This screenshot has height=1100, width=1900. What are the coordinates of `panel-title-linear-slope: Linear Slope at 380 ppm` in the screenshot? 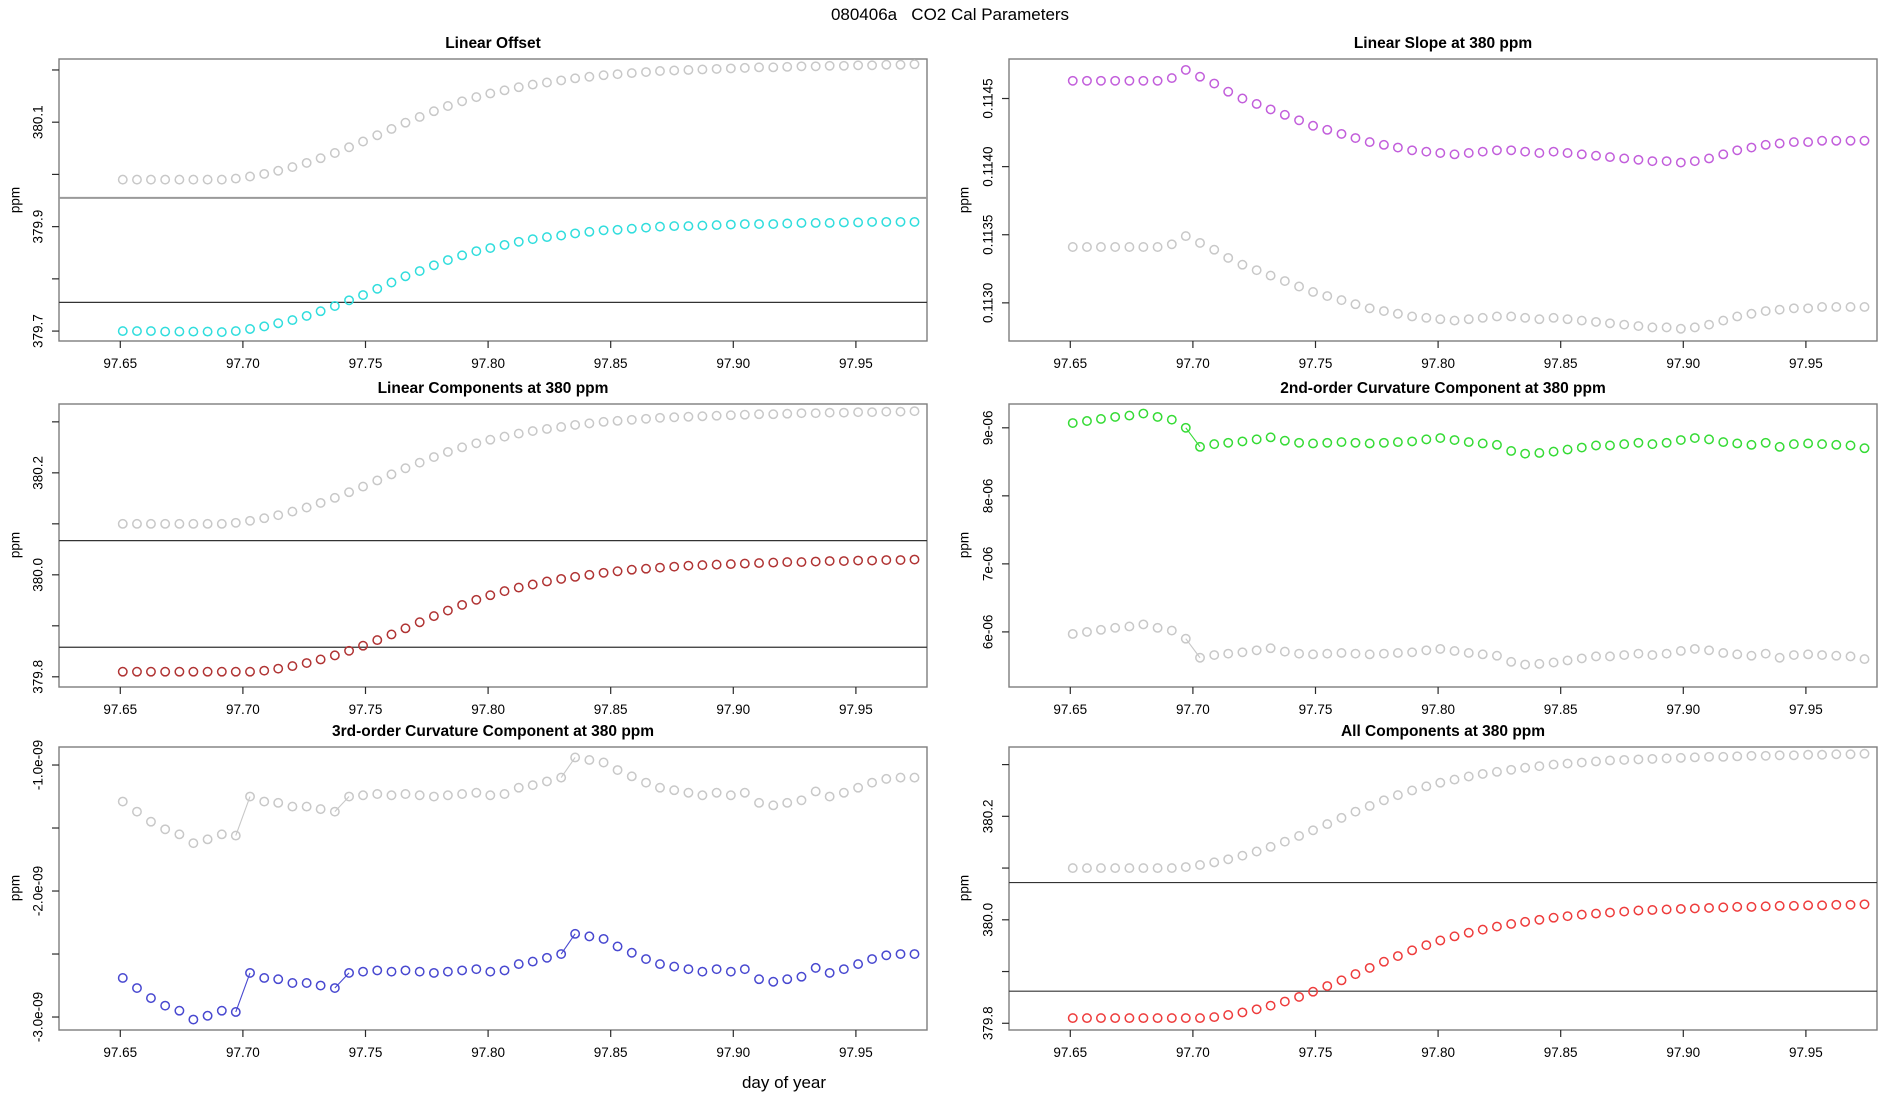 It's located at (1443, 43).